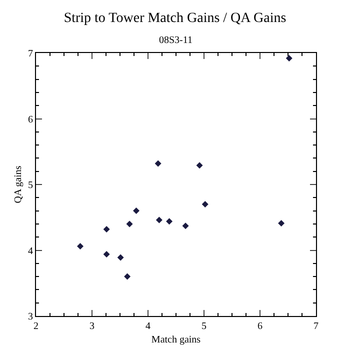  Describe the element at coordinates (18, 185) in the screenshot. I see `y-axis-title: QA gains` at that location.